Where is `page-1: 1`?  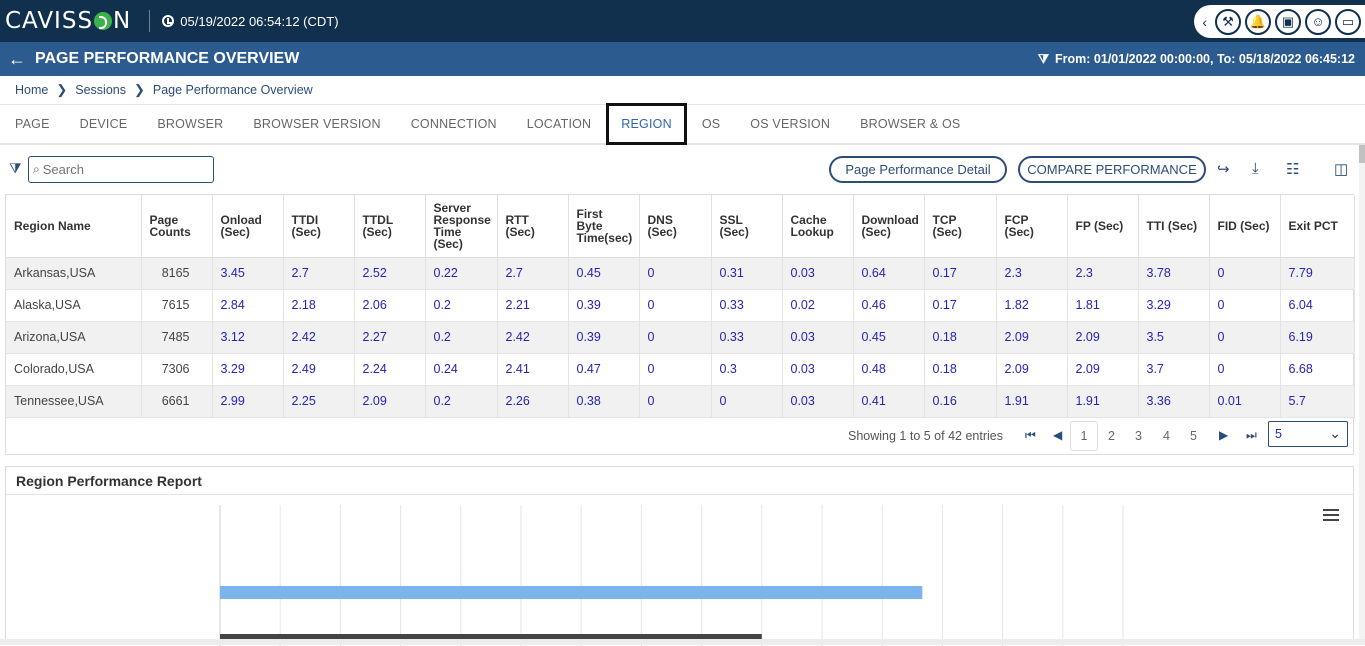
page-1: 1 is located at coordinates (1084, 436).